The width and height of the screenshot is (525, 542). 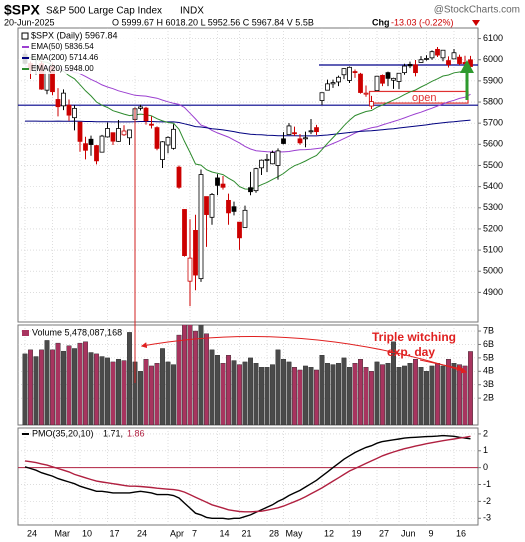 What do you see at coordinates (487, 501) in the screenshot?
I see `y-tick-label: -2` at bounding box center [487, 501].